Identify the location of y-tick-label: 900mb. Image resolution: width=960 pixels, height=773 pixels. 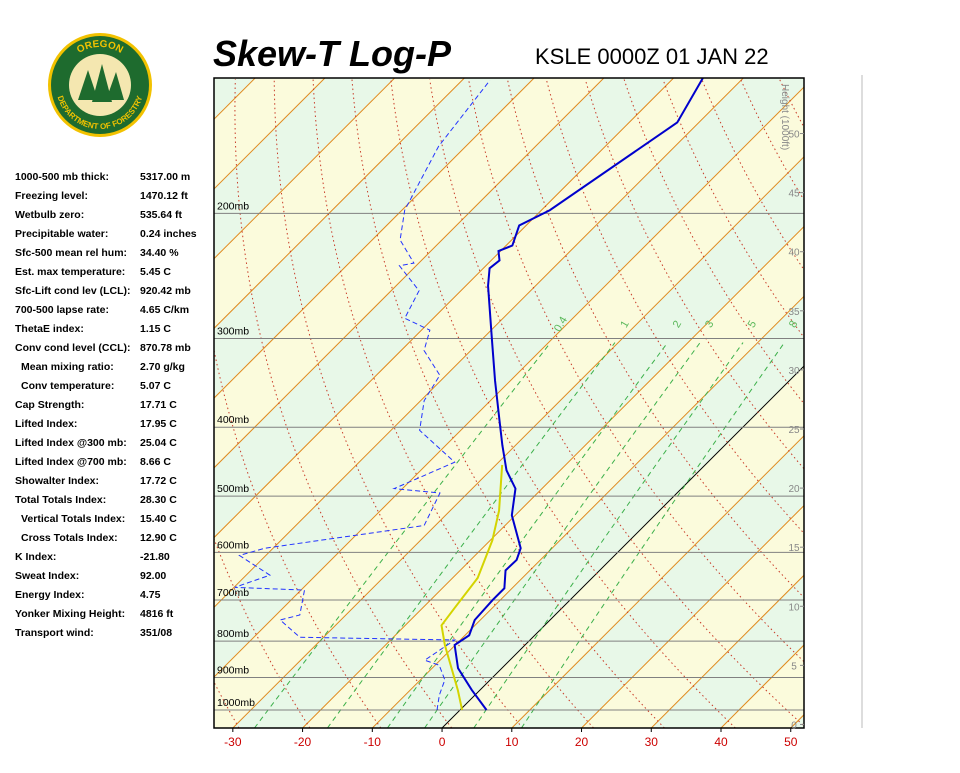
(233, 671).